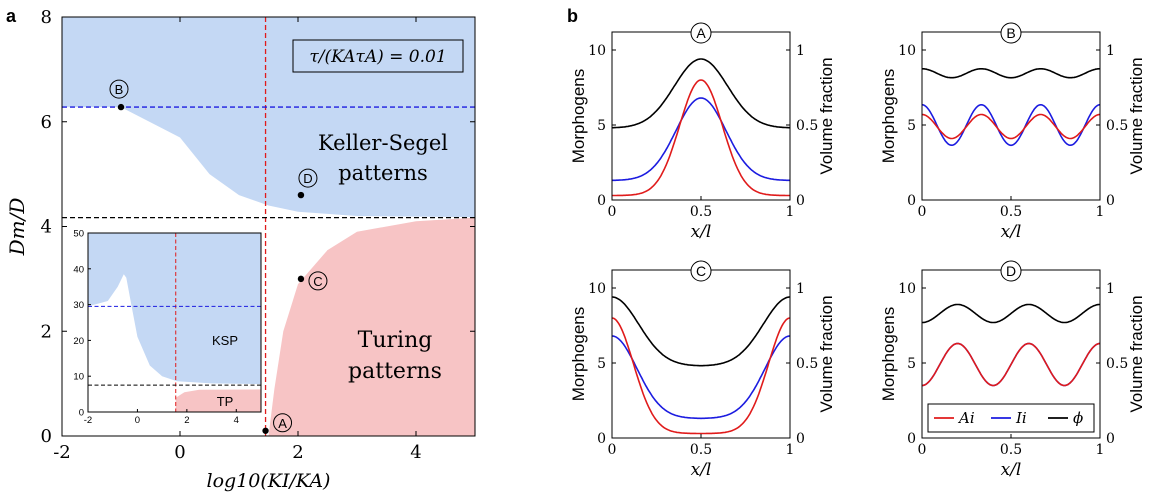  Describe the element at coordinates (218, 400) in the screenshot. I see `inset-tp-region` at that location.